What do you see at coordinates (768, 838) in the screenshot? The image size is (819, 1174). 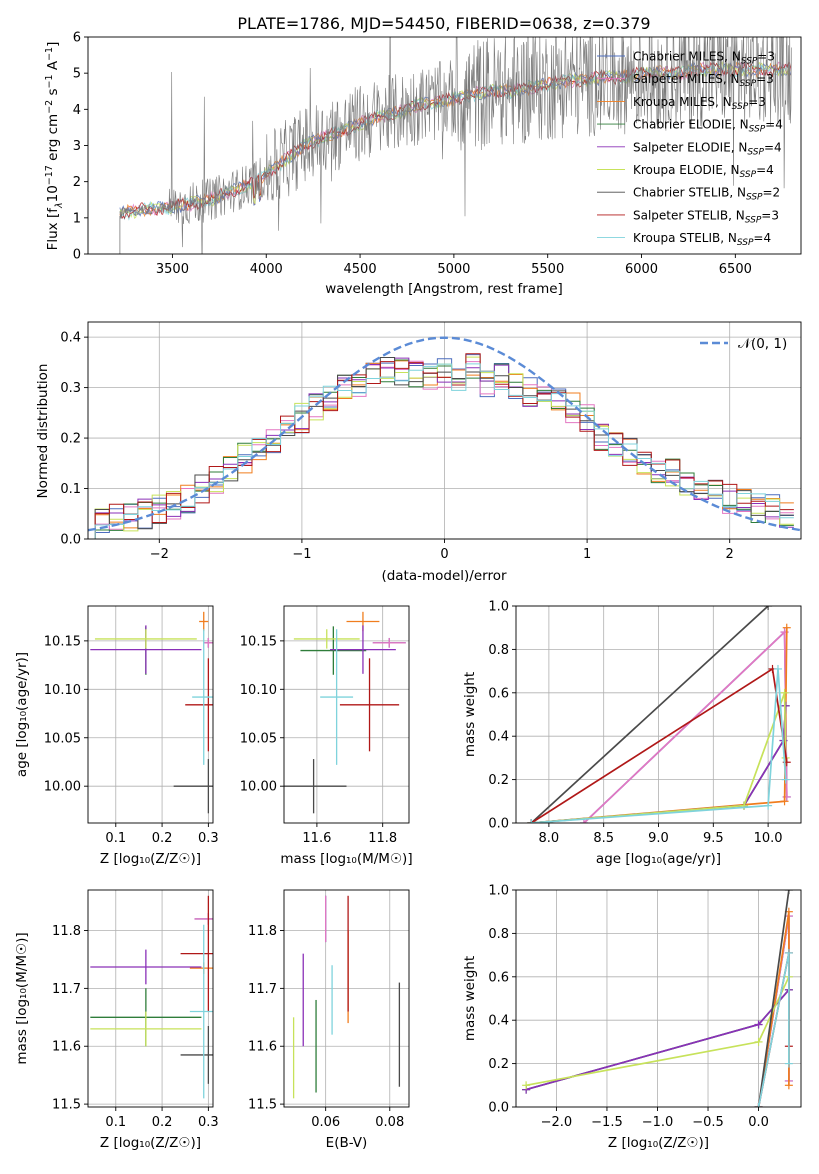 I see `x-tick-label: 10.0` at bounding box center [768, 838].